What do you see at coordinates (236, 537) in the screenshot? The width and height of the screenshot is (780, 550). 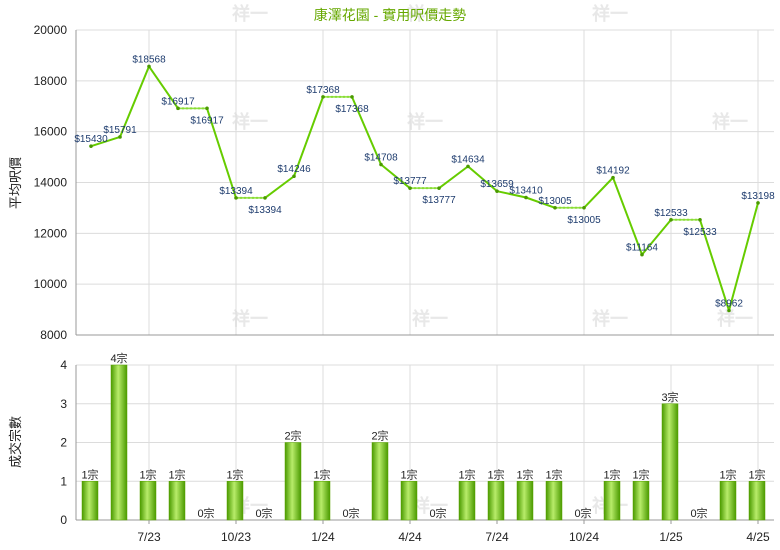 I see `date-tick-label: 10/23` at bounding box center [236, 537].